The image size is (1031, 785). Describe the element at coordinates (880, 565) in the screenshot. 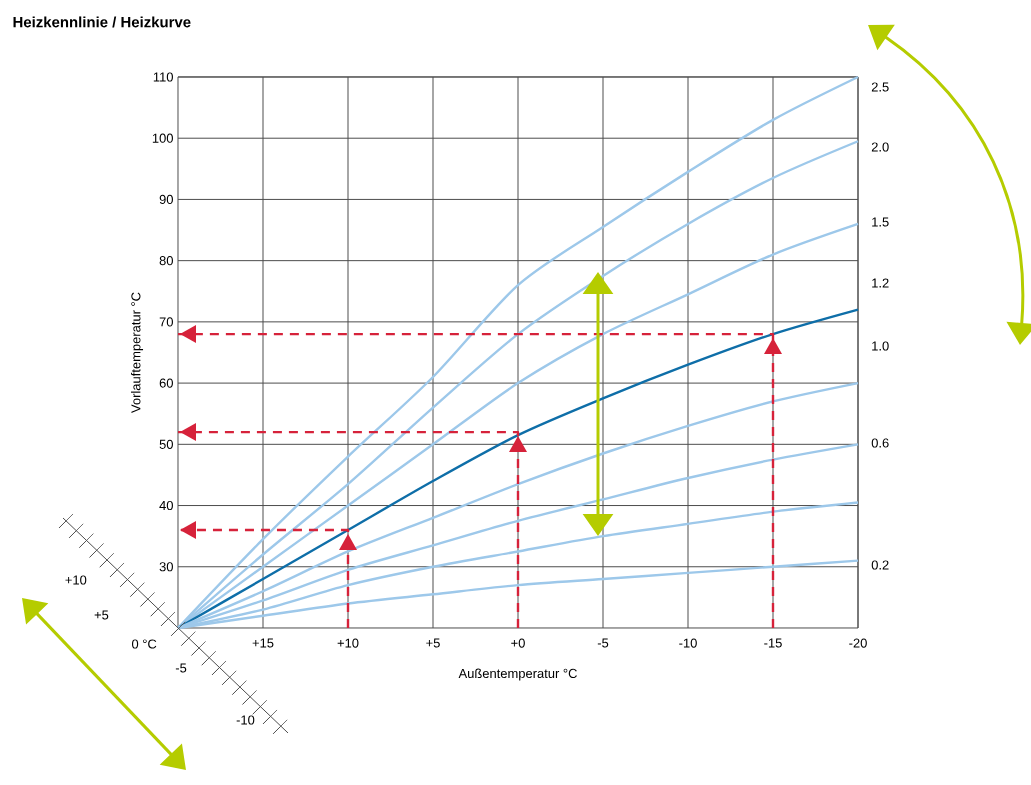

I see `text: 0.2` at that location.